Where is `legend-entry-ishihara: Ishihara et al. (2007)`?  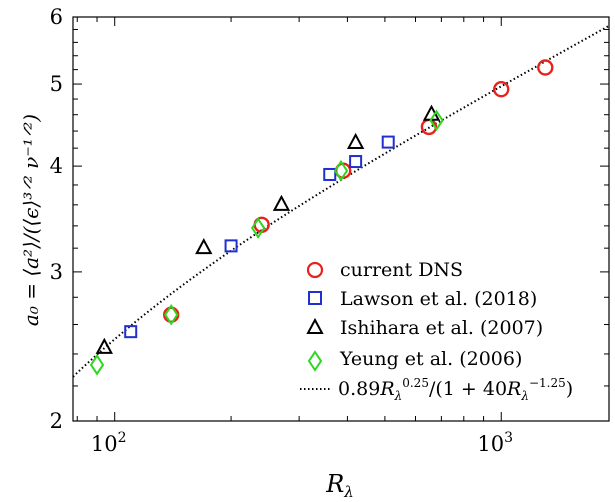 legend-entry-ishihara: Ishihara et al. (2007) is located at coordinates (424, 328).